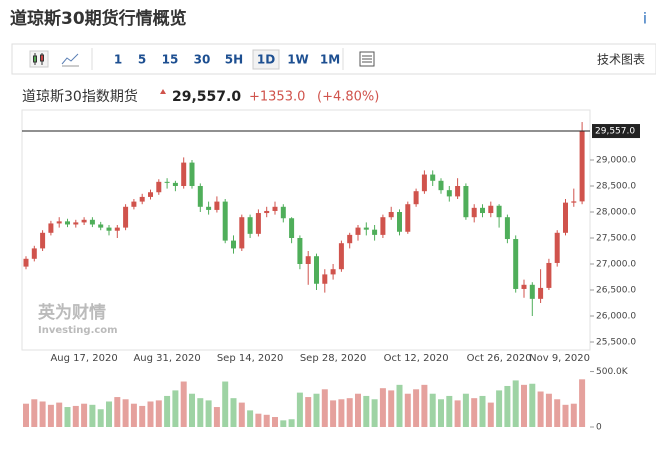 The width and height of the screenshot is (656, 451). I want to click on interval-button: 5H, so click(234, 60).